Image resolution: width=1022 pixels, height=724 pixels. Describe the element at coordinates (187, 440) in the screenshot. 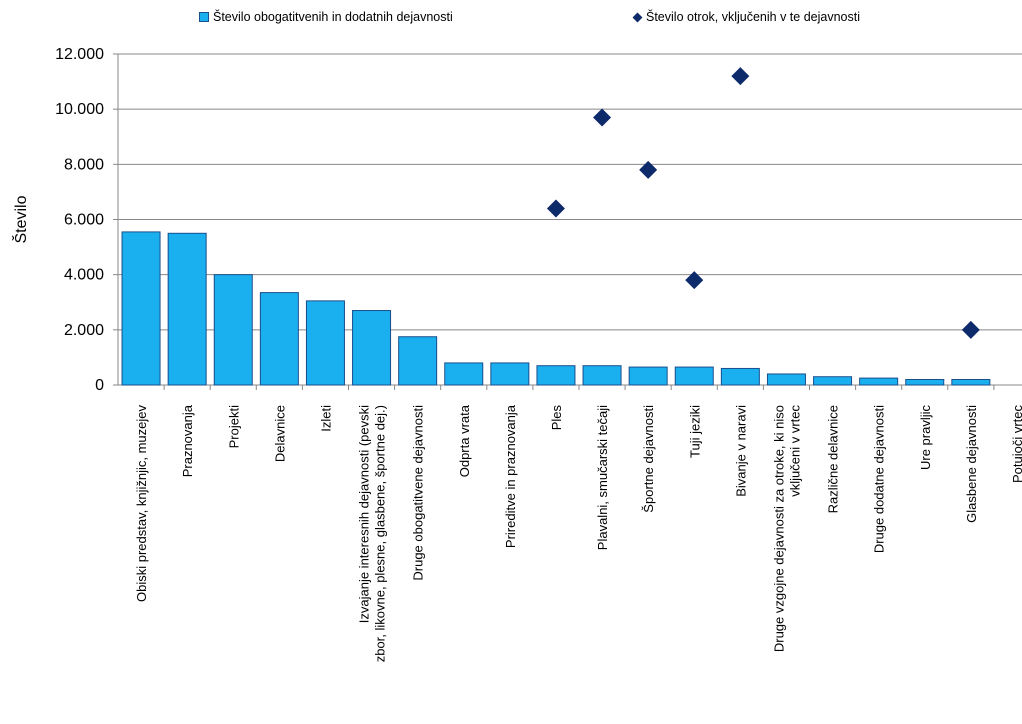

I see `x-tick-label: Praznovanja` at that location.